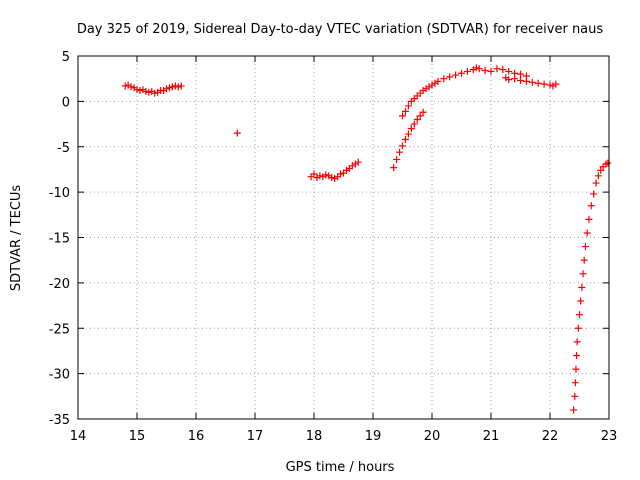 The image size is (640, 480). Describe the element at coordinates (16, 238) in the screenshot. I see `y-axis-label: SDTVAR / TECUs` at that location.